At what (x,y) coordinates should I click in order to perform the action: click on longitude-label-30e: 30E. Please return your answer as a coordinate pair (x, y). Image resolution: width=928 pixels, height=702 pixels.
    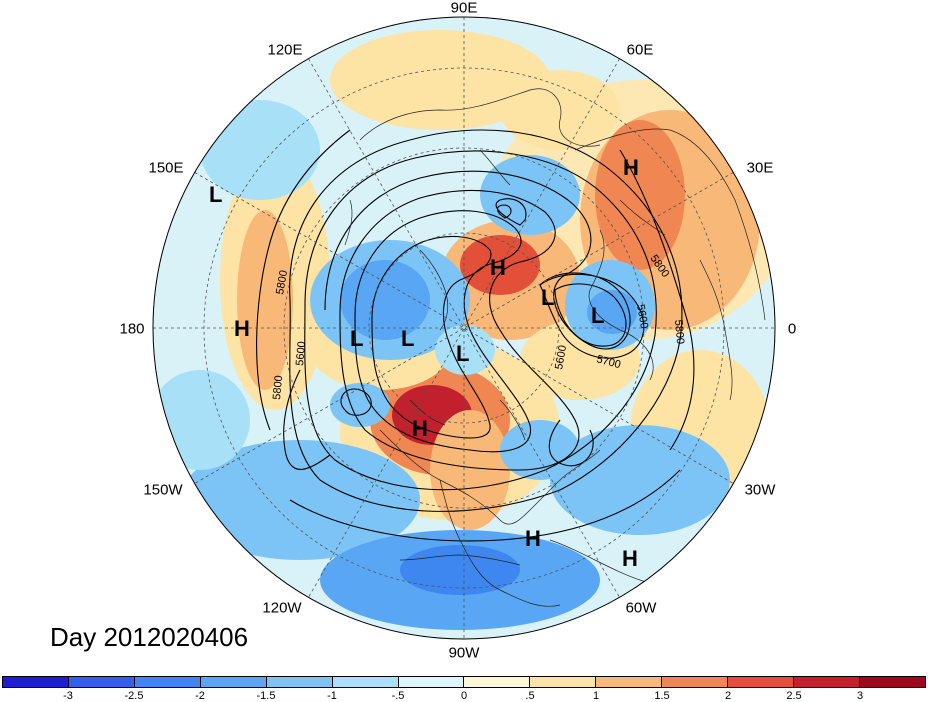
    Looking at the image, I should click on (760, 168).